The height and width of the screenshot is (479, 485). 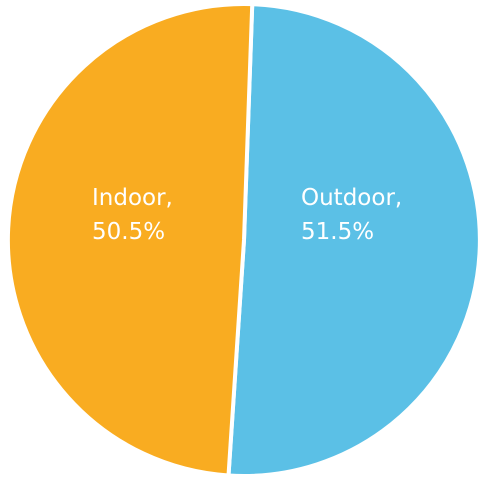 What do you see at coordinates (351, 215) in the screenshot?
I see `pie-label-outdoor: Outdoor, 51.5%` at bounding box center [351, 215].